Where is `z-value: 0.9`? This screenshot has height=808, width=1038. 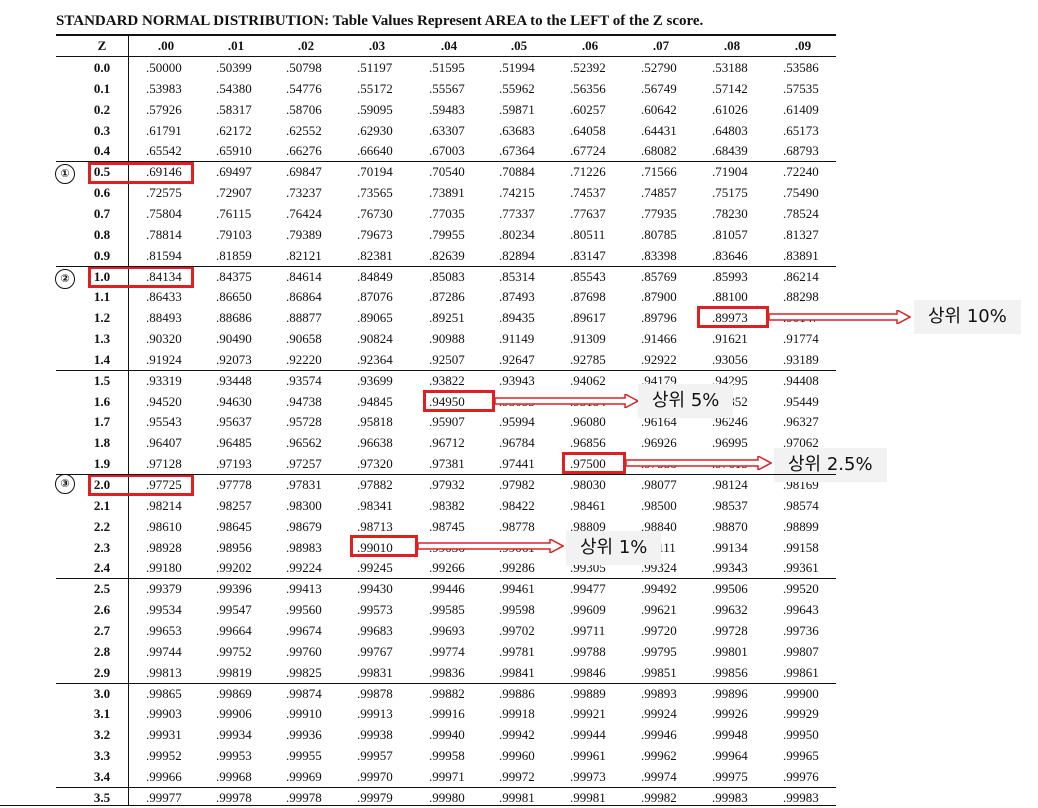 z-value: 0.9 is located at coordinates (102, 255).